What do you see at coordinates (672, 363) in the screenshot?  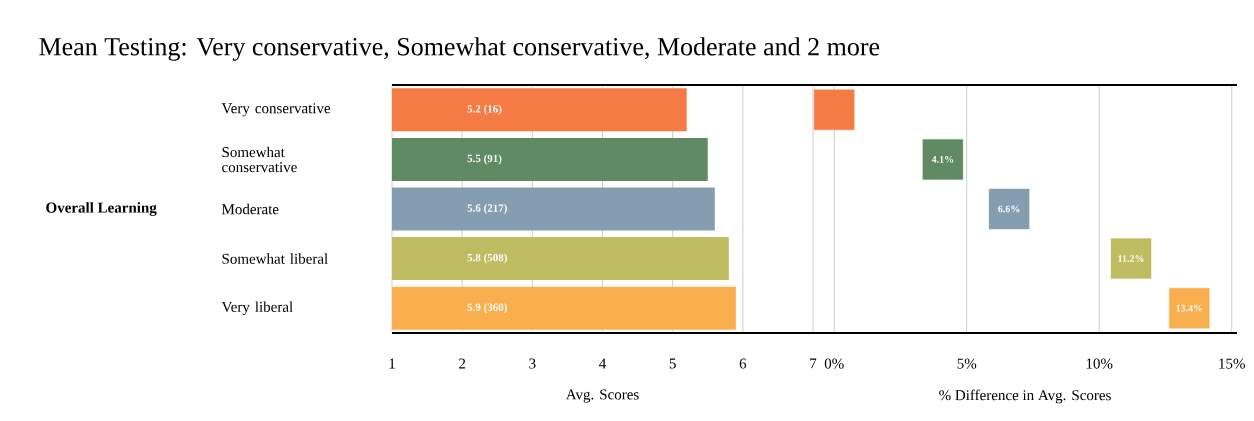 I see `x-tick-label: 5` at bounding box center [672, 363].